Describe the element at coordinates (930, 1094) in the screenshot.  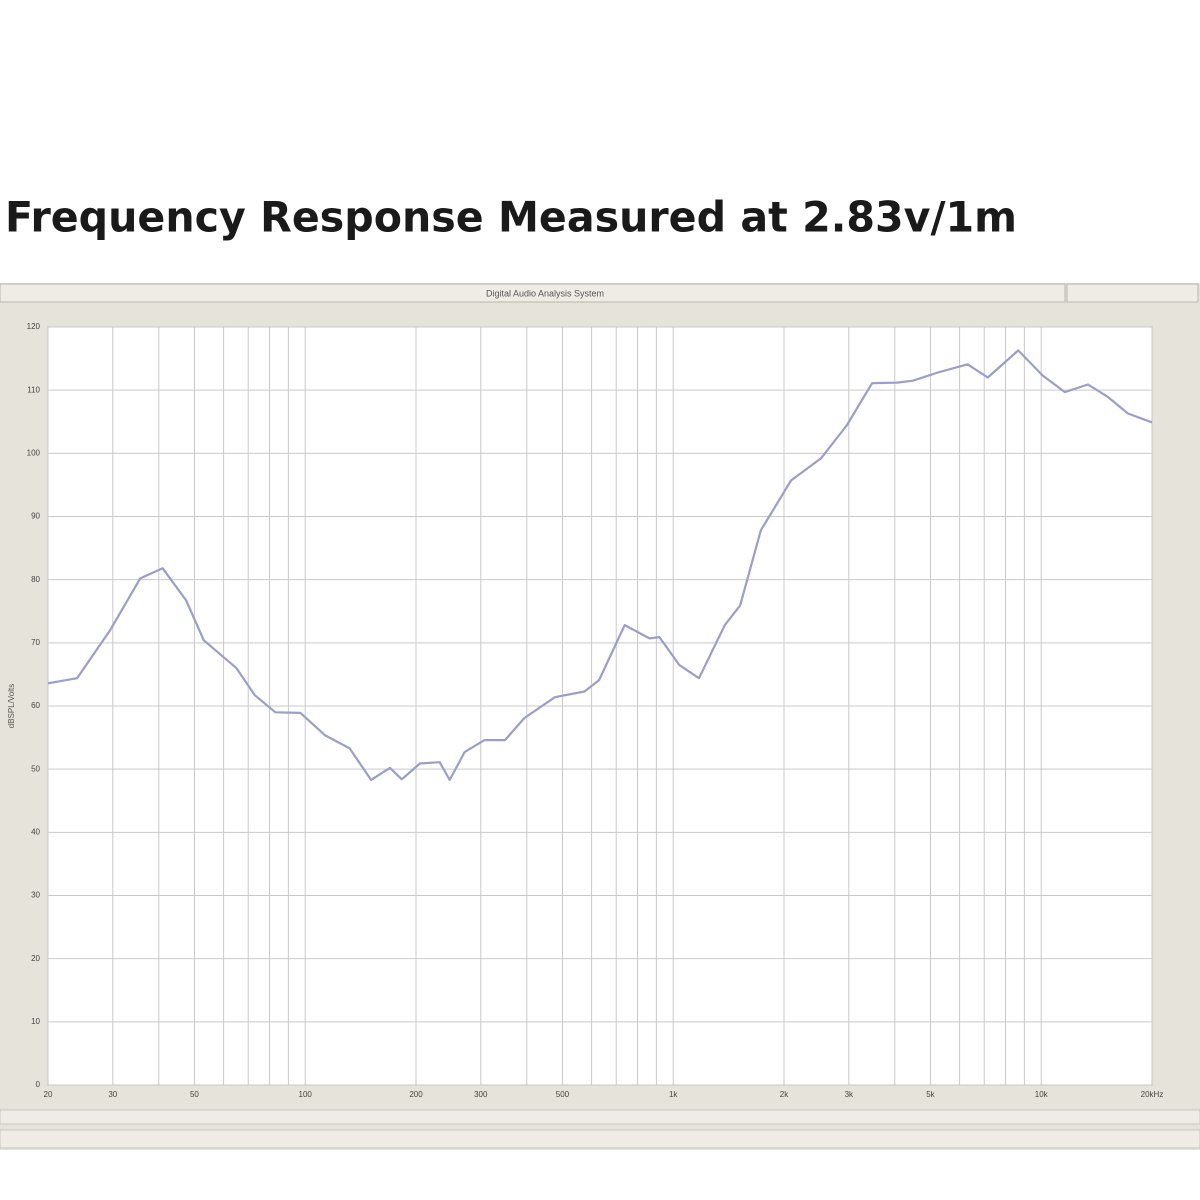
I see `x-tick-label: 5k` at that location.